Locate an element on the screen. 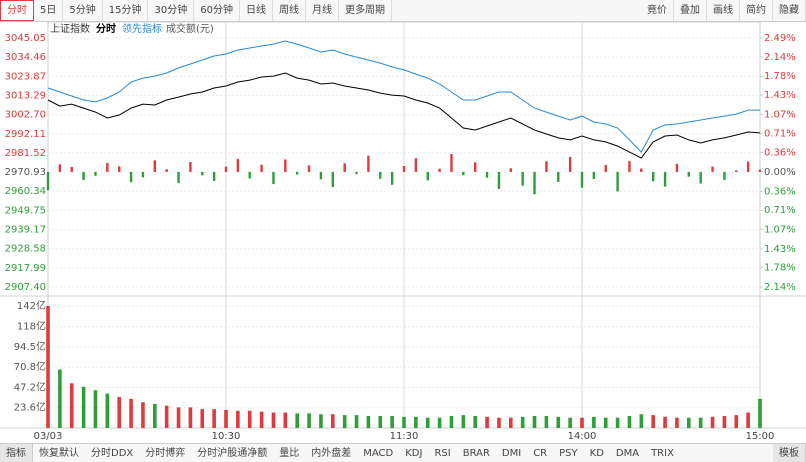  y-tick-label: 2928.58 is located at coordinates (25, 249).